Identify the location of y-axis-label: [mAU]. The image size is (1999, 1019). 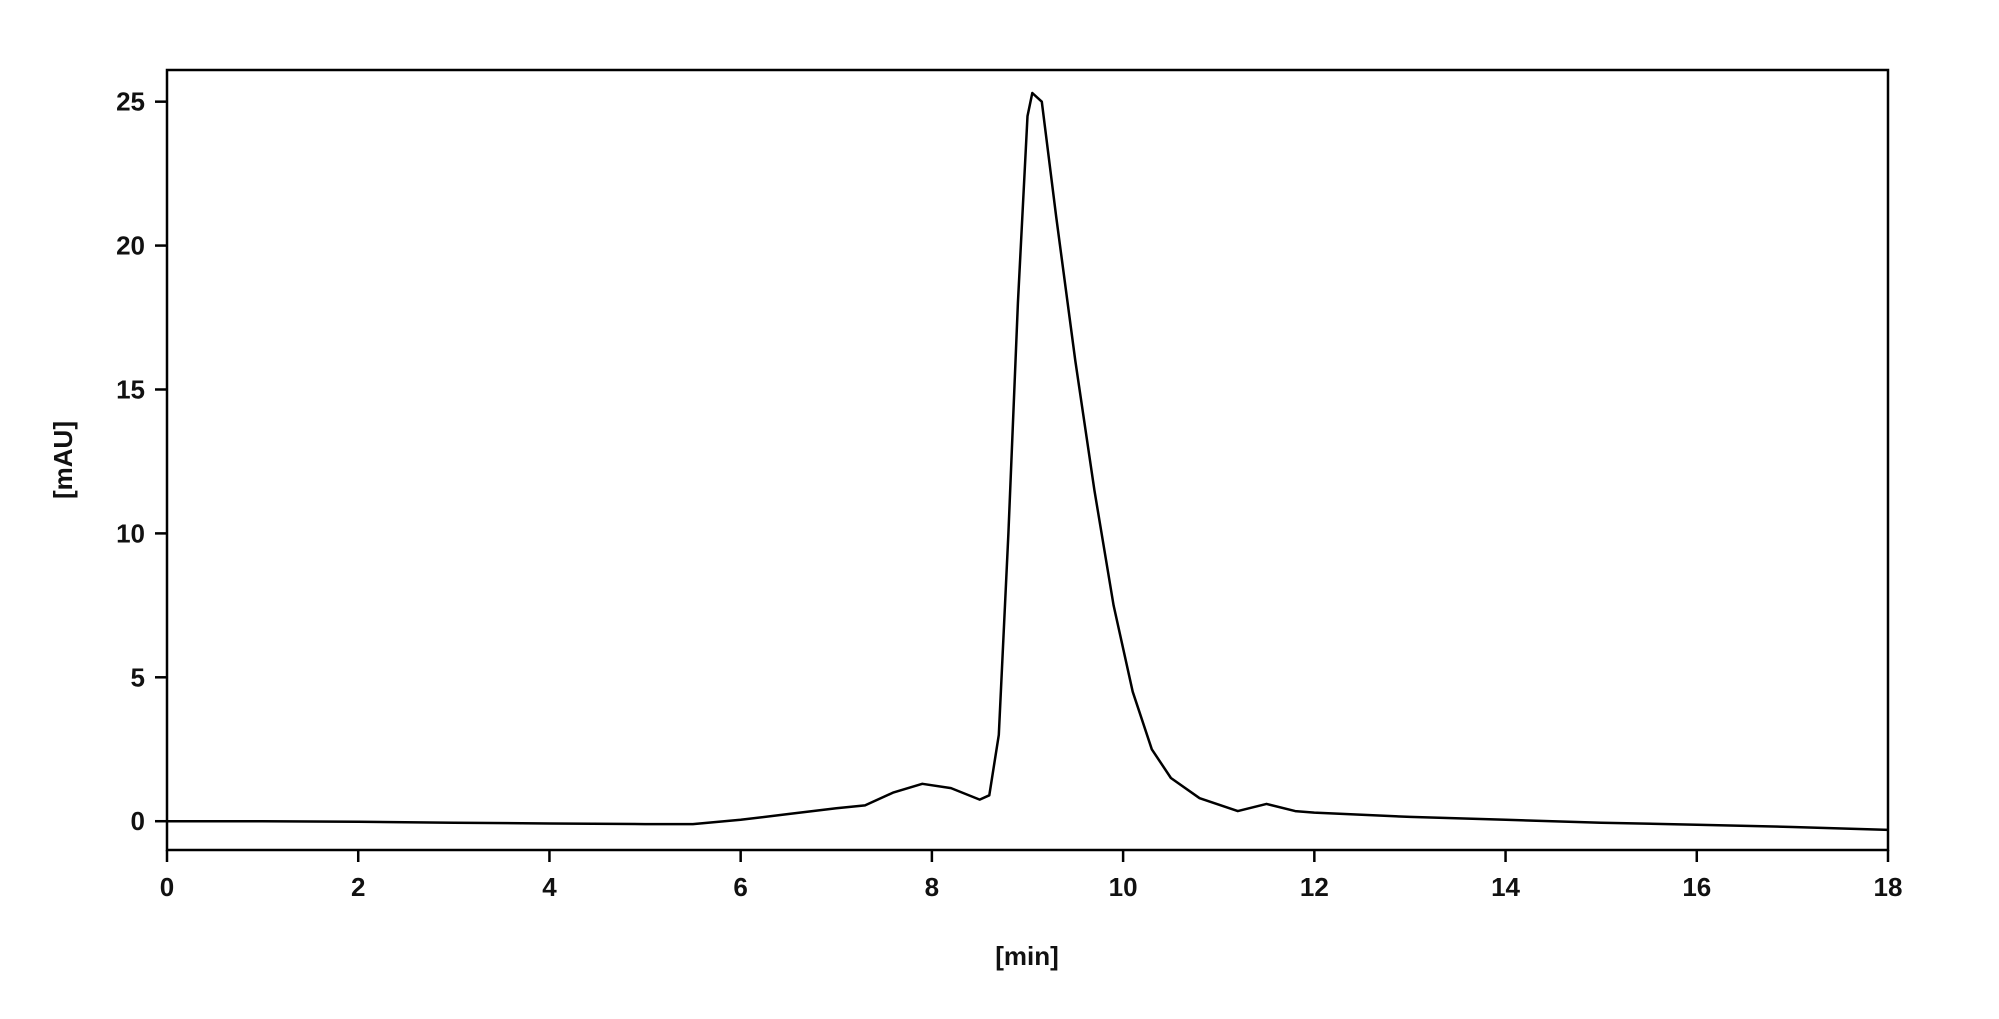
(63, 460).